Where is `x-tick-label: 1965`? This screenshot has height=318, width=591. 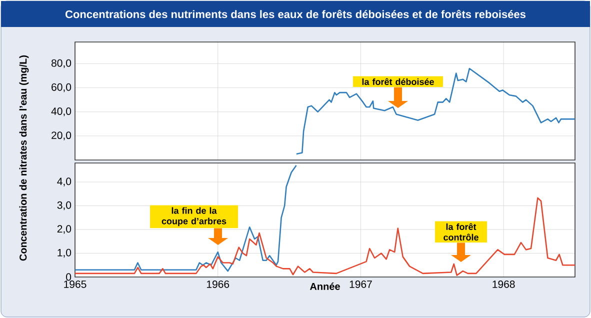 x-tick-label: 1965 is located at coordinates (75, 284).